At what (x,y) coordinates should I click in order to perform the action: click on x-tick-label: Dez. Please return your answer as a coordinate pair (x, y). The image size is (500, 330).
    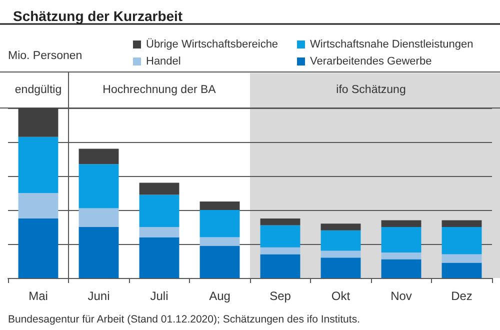
    Looking at the image, I should click on (461, 296).